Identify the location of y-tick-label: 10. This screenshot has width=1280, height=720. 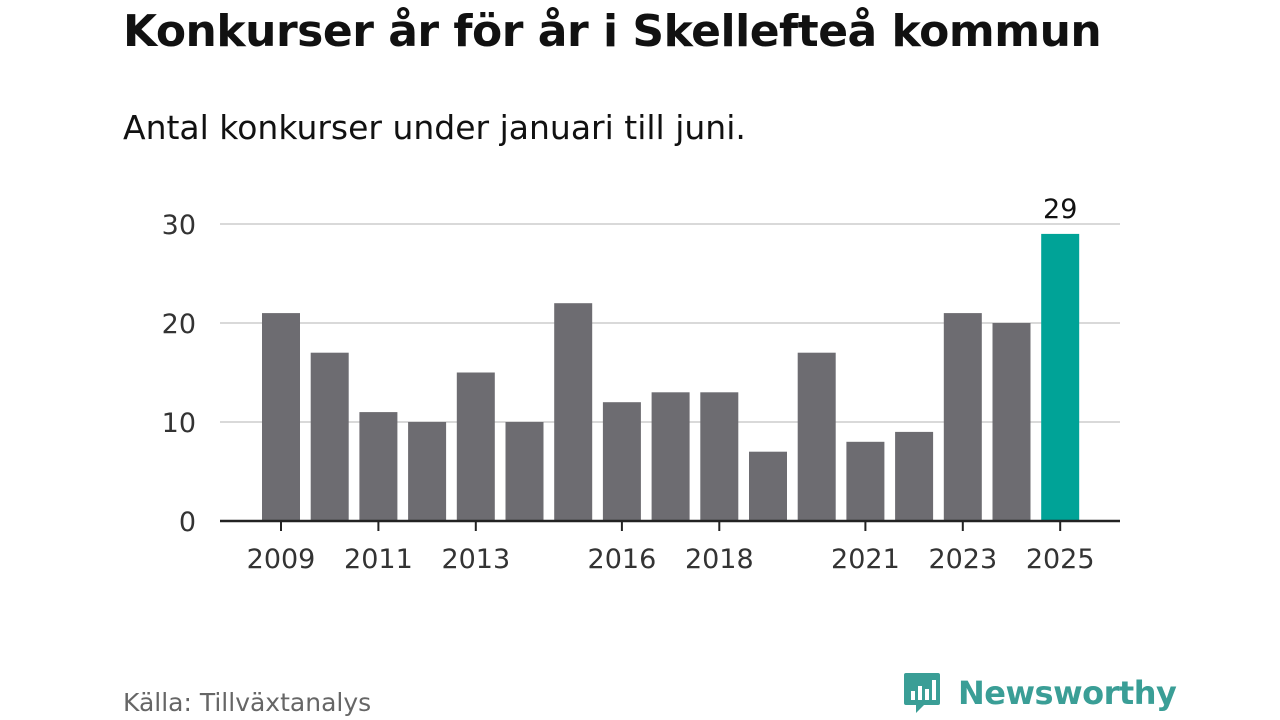
(179, 423).